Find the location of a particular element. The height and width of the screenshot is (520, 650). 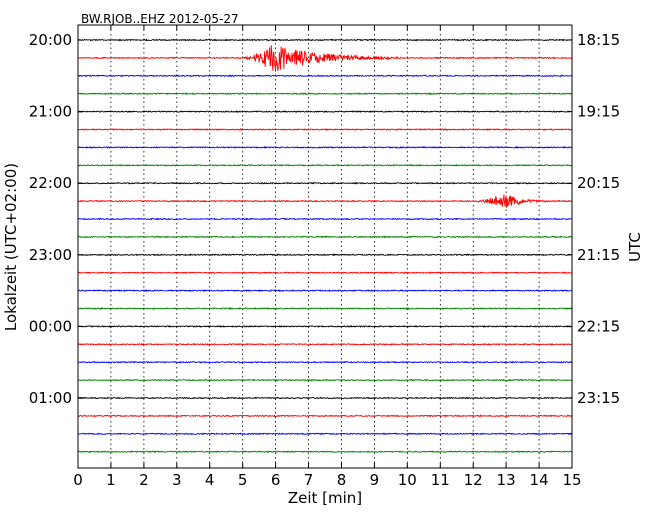

y-tick-label-right: 21:15 is located at coordinates (598, 255).